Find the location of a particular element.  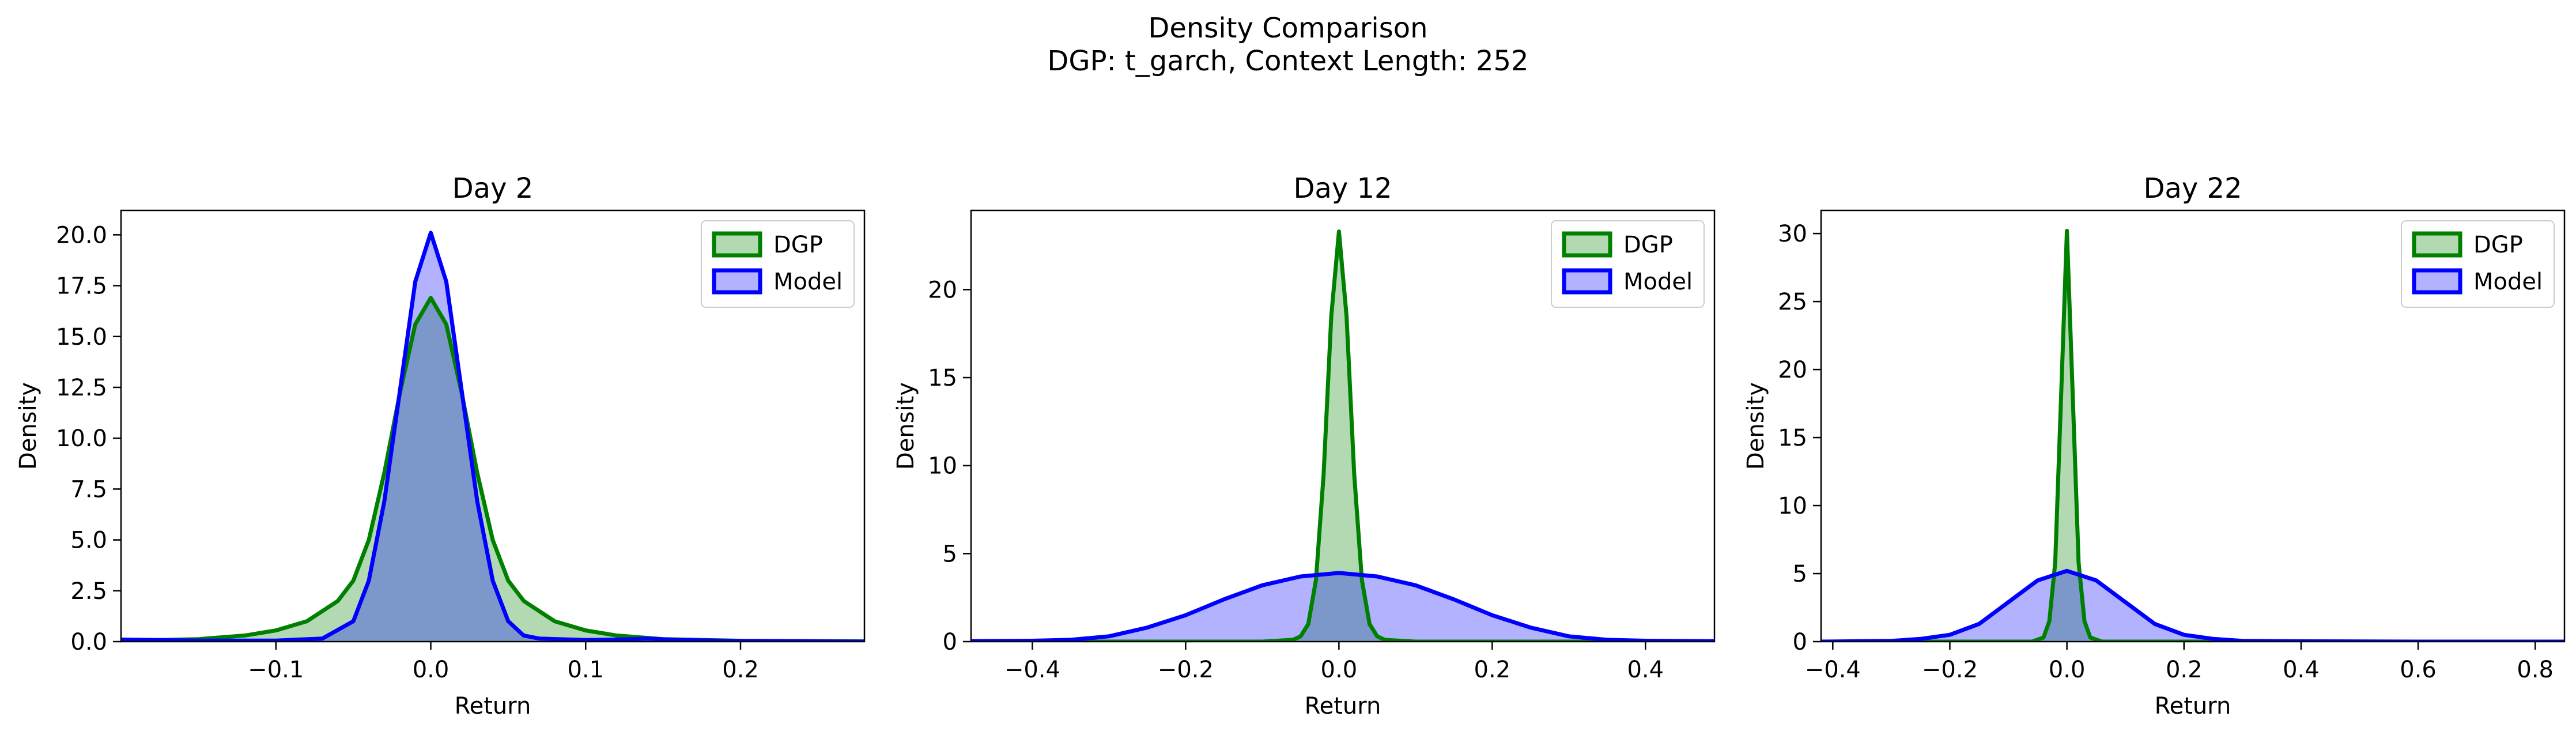

y-tick-label: 17.5 is located at coordinates (81, 286).